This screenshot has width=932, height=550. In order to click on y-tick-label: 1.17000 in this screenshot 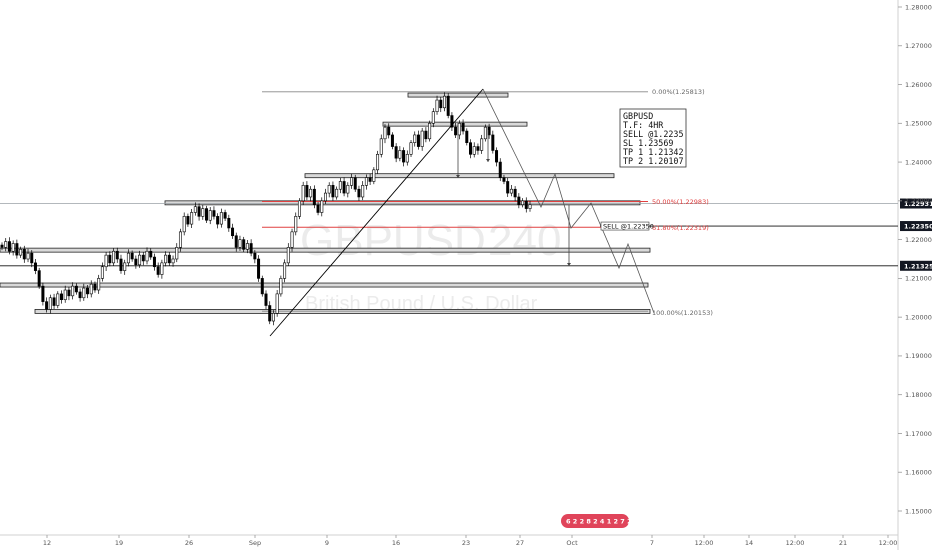, I will do `click(918, 434)`.